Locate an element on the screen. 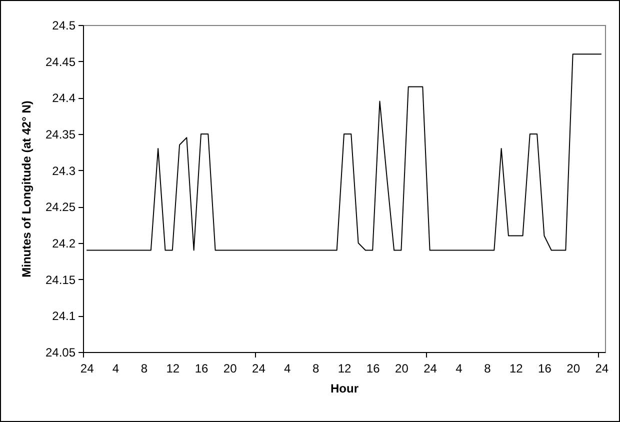 This screenshot has width=620, height=422. y-tick-label: 24.4 is located at coordinates (64, 98).